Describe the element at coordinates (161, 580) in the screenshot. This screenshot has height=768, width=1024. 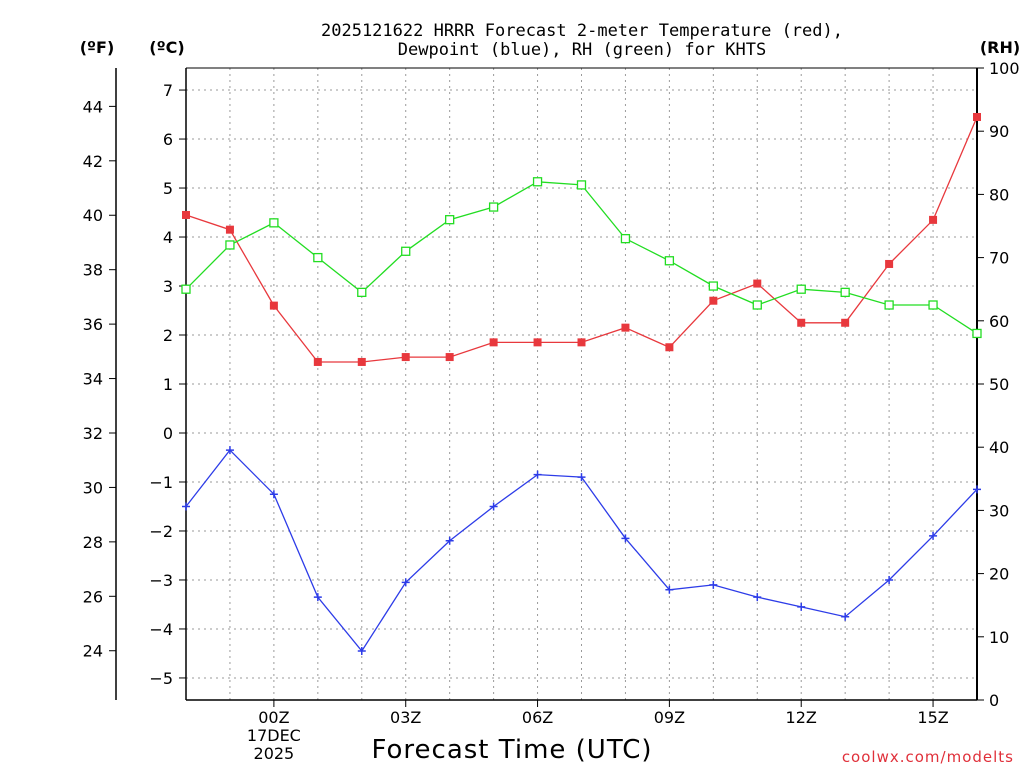
I see `celsius-tick-label: −3` at that location.